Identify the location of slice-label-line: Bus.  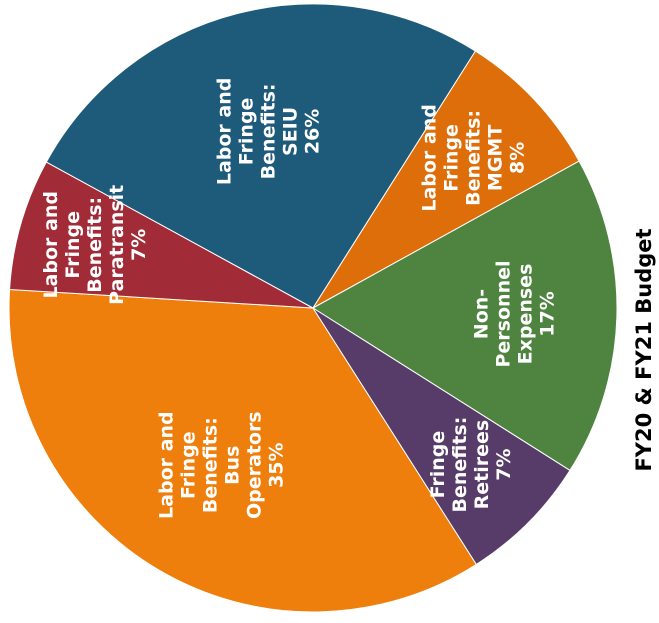
(232, 465).